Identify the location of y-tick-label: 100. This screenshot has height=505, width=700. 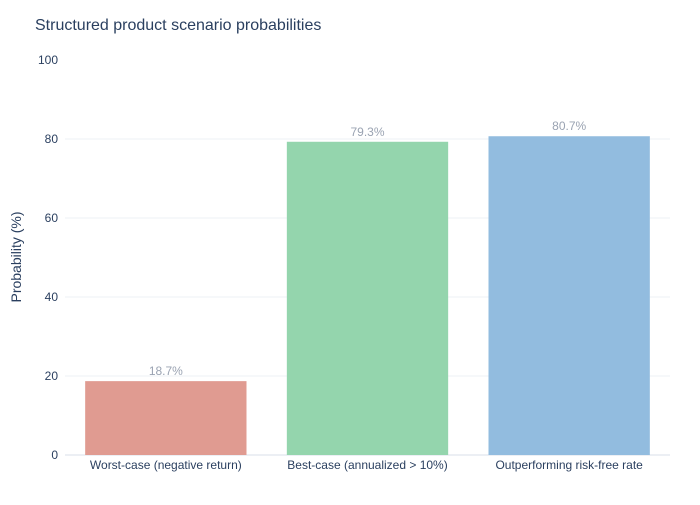
(48, 60).